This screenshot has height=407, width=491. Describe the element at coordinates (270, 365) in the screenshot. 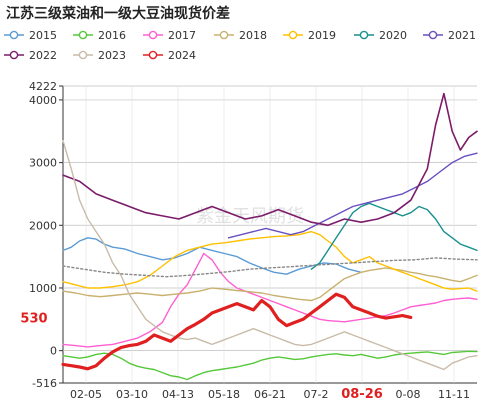

I see `series-line-2016` at that location.